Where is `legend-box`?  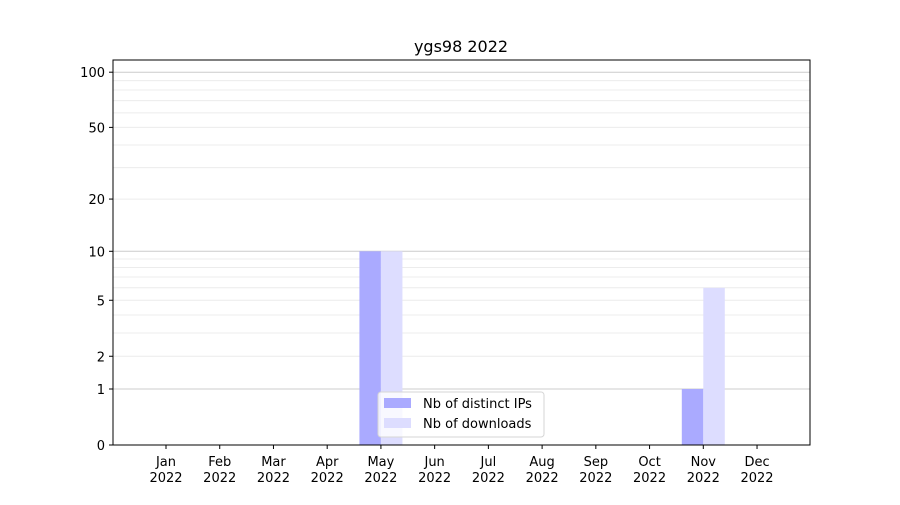 legend-box is located at coordinates (461, 414).